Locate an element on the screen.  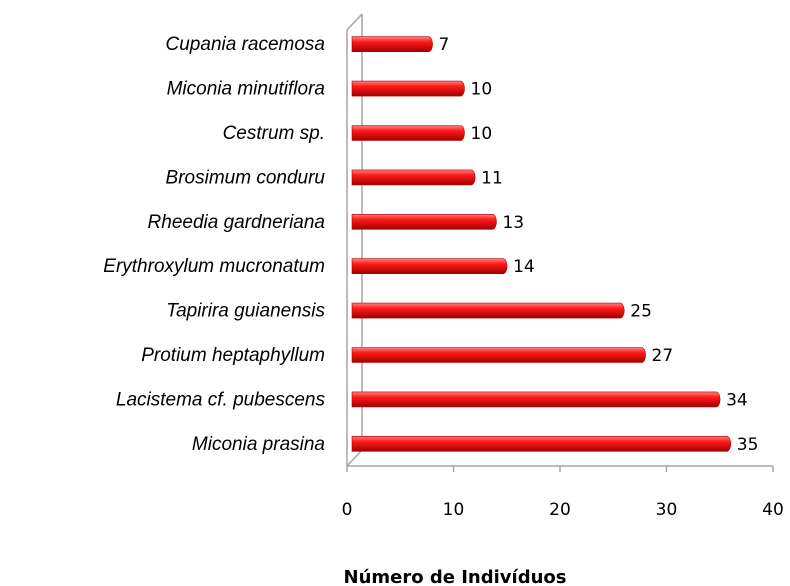
x-tick-label: 0 is located at coordinates (347, 510).